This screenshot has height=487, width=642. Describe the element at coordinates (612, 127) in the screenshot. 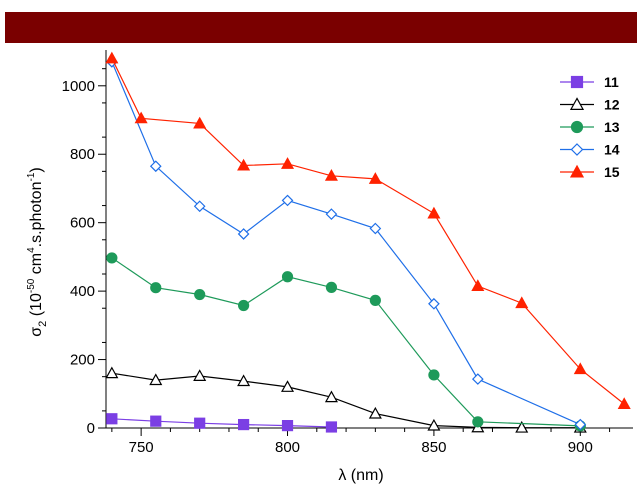

I see `legend-label: 13` at that location.